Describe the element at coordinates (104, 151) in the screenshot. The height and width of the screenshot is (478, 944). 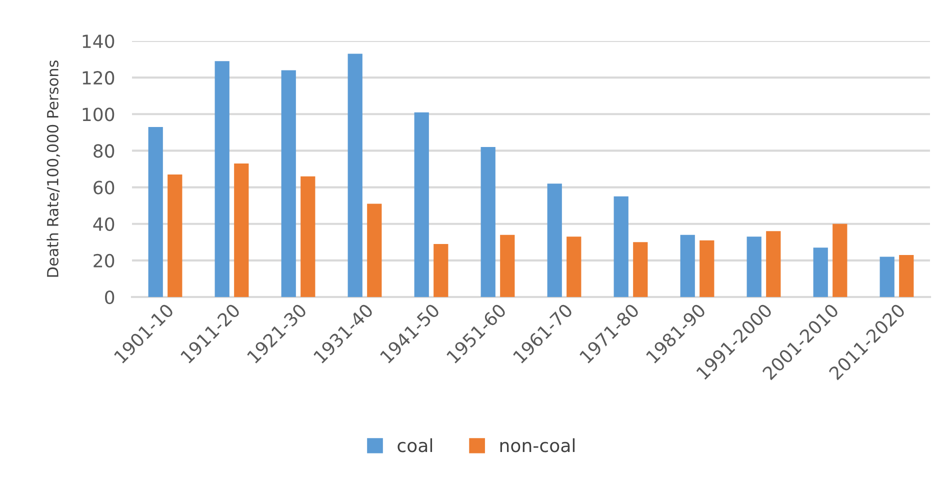
I see `y-tick-label: 80` at that location.